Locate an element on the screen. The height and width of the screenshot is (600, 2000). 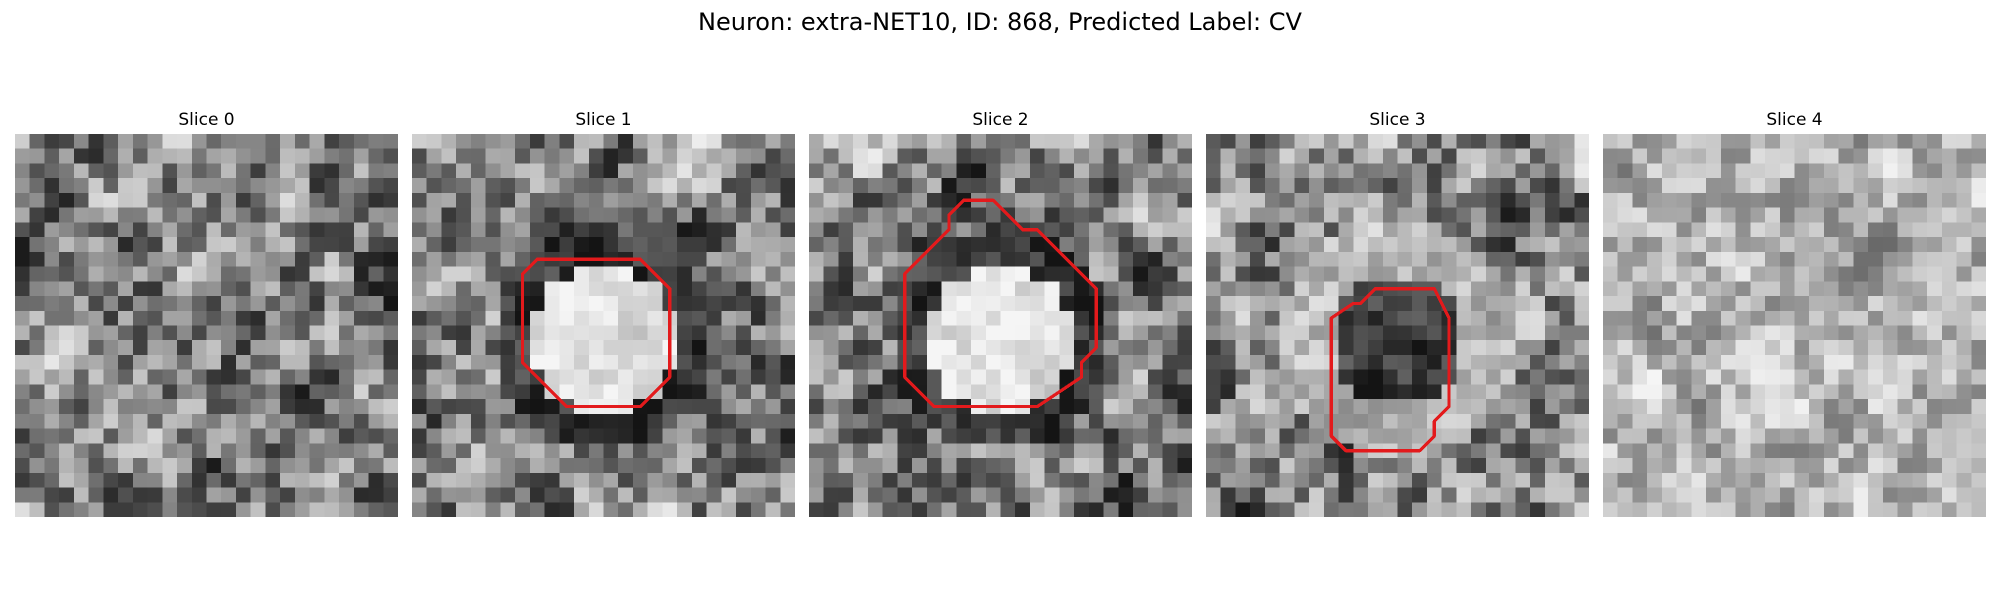
slice-panel-1: Slice 1 is located at coordinates (603, 312).